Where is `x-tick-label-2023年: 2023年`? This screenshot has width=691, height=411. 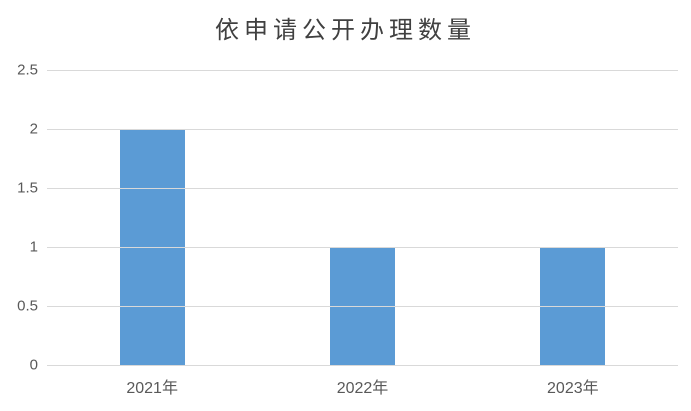 x-tick-label-2023年: 2023年 is located at coordinates (573, 388).